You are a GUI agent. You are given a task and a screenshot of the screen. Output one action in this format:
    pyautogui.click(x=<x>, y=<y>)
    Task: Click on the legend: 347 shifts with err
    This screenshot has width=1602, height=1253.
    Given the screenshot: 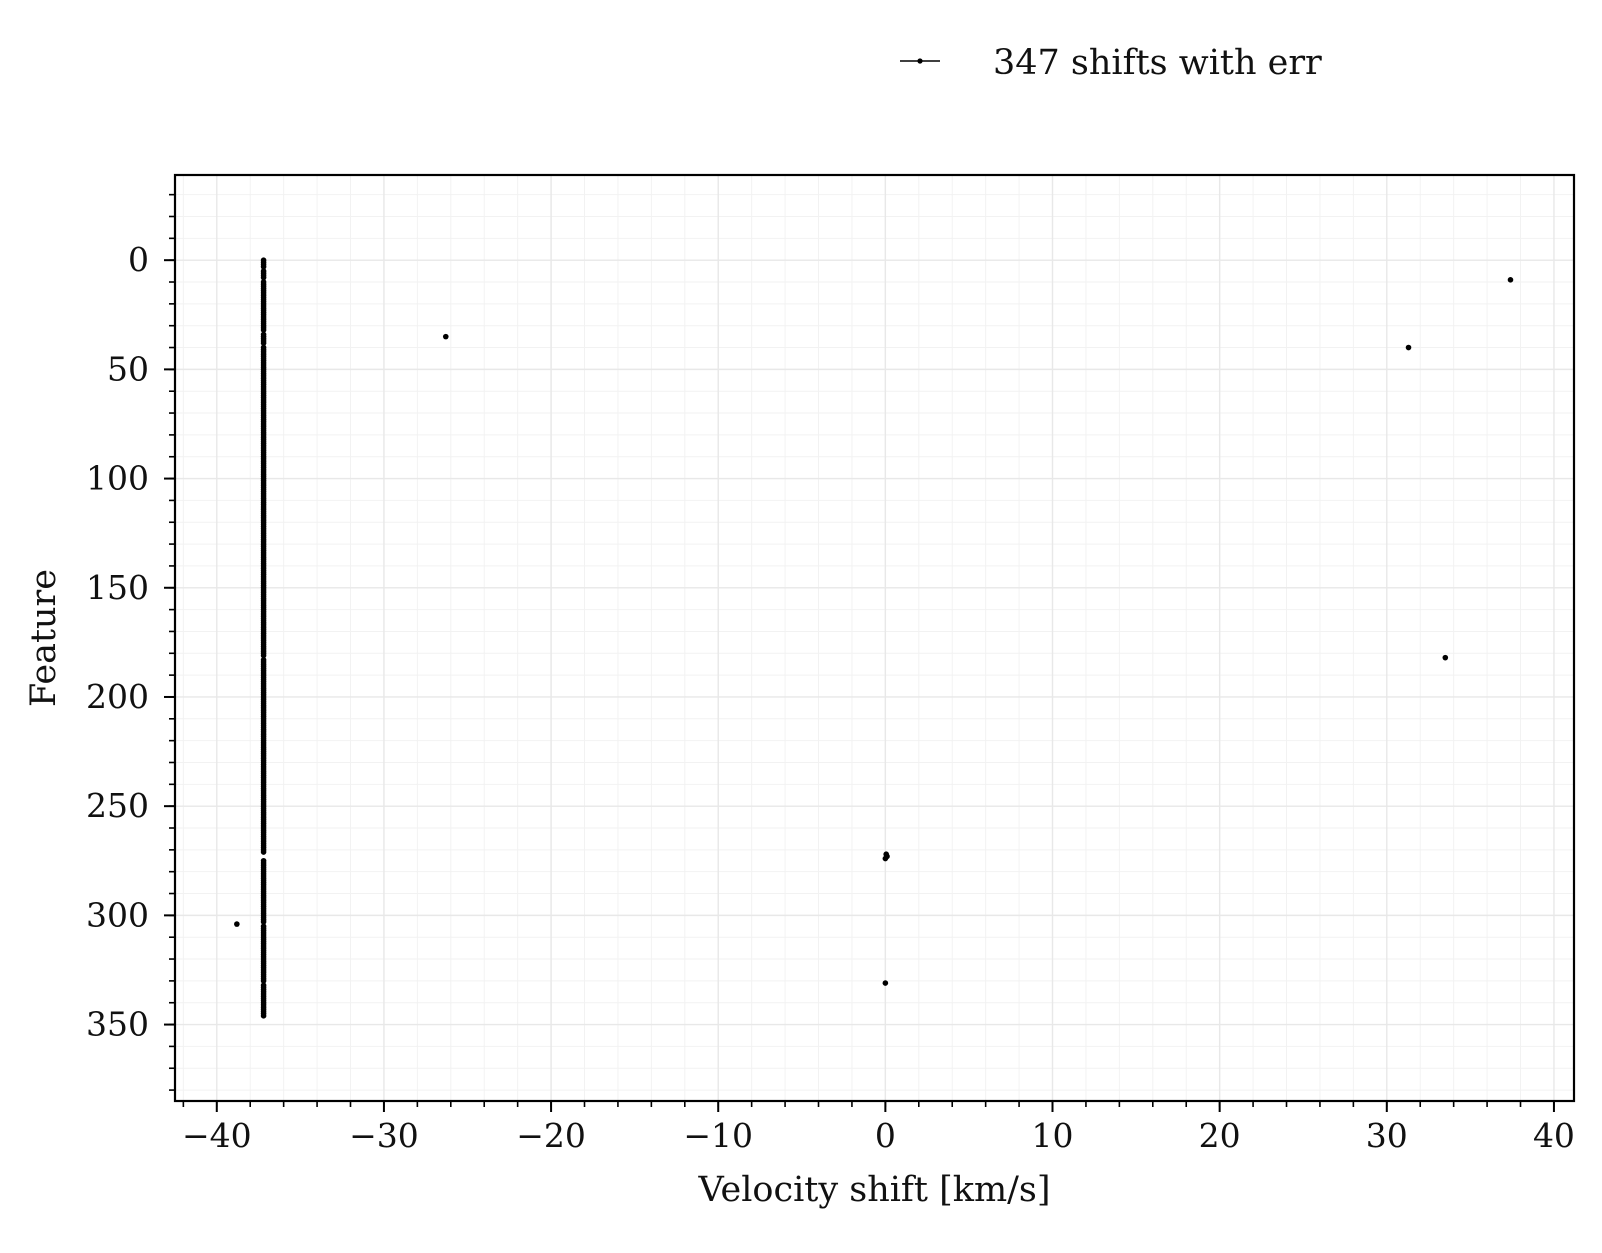 What is the action you would take?
    pyautogui.click(x=1111, y=63)
    